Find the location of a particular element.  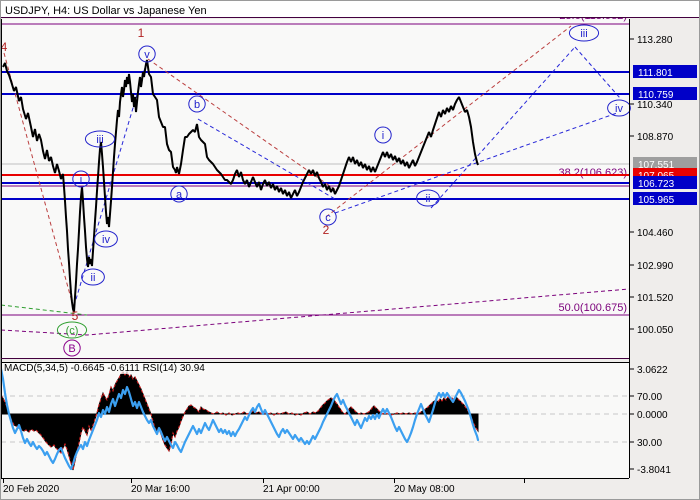

indicator-y-tick-label: 0.0000 is located at coordinates (652, 415).